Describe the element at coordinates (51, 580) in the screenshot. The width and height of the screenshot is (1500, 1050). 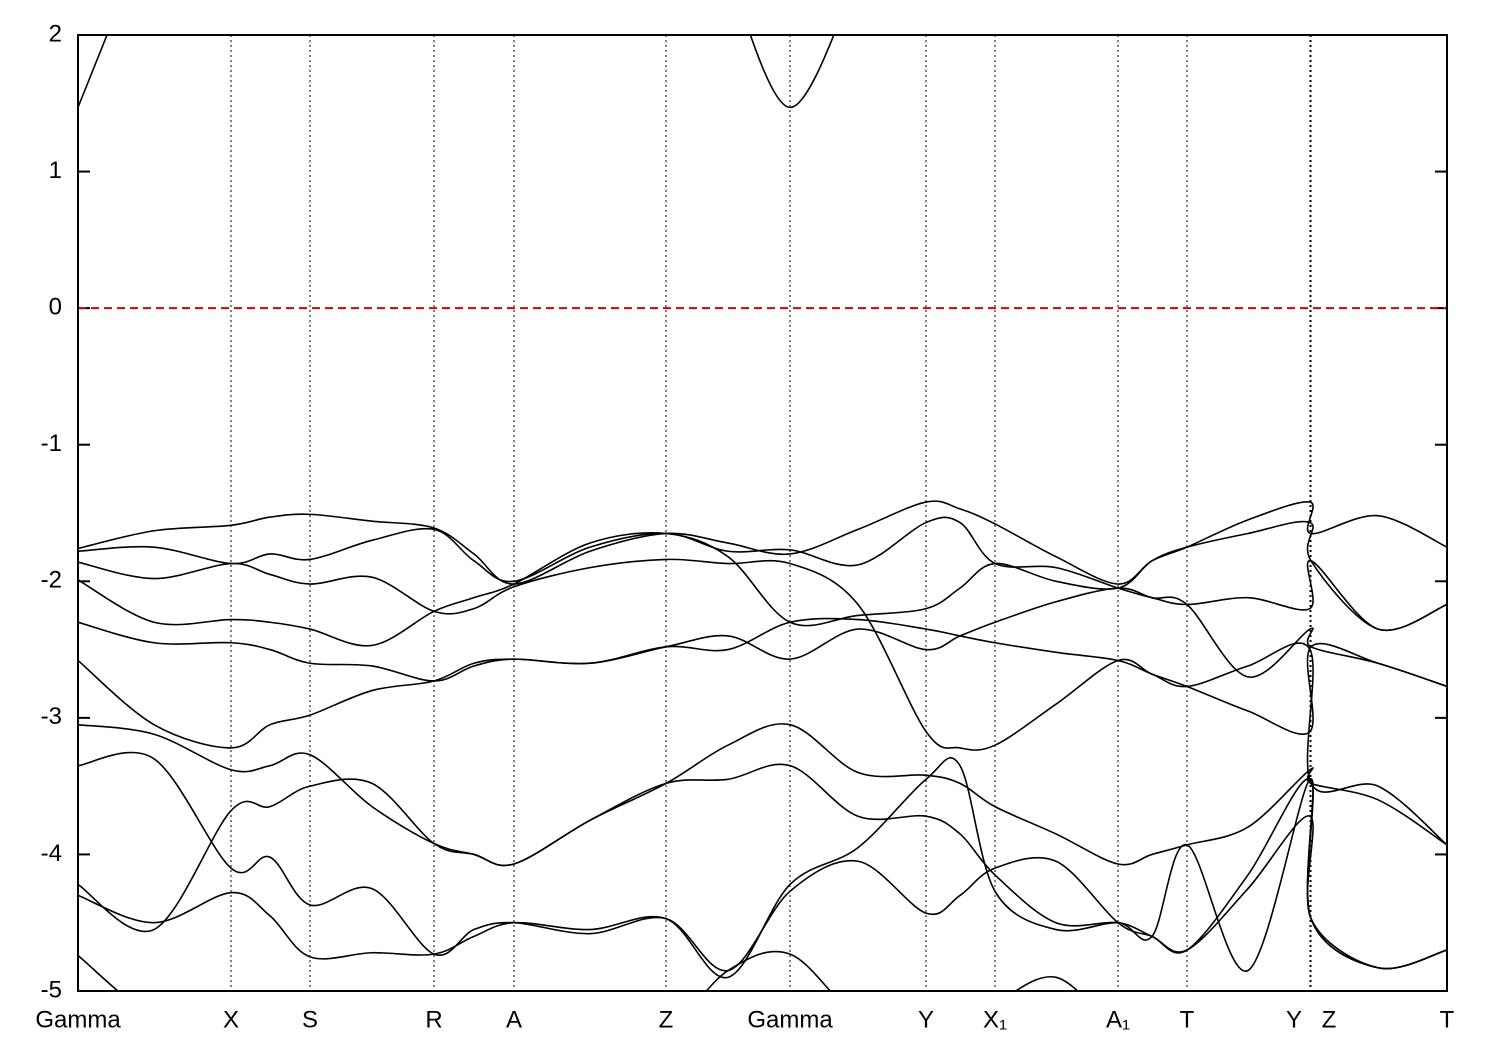
I see `y-tick-label: -2` at that location.